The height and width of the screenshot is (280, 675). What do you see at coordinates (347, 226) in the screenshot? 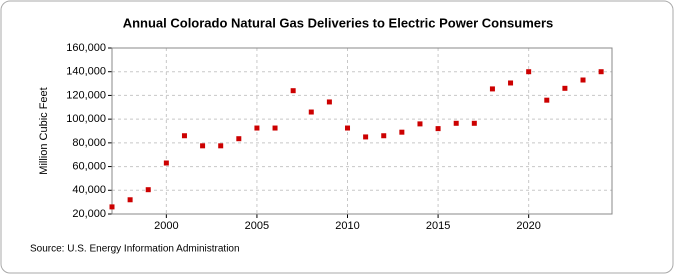
I see `x-tick-label: 2010` at bounding box center [347, 226].